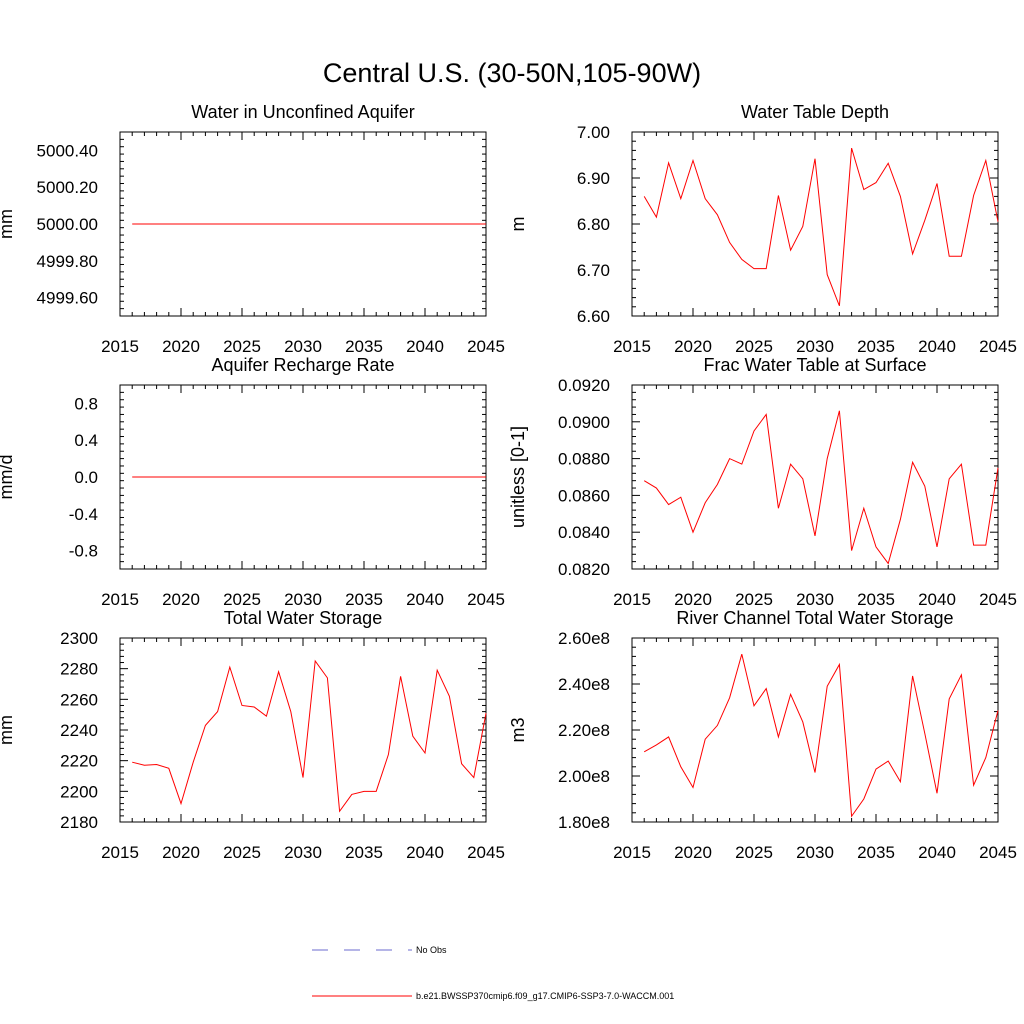  I want to click on y-tick-label: 6.60, so click(593, 316).